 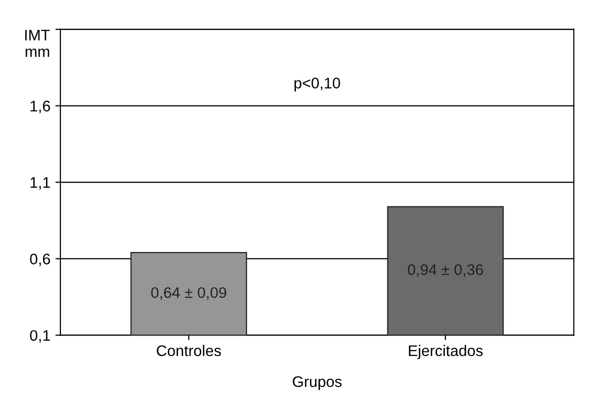 I want to click on data-label: 0,94 ± 0,36, so click(x=445, y=270).